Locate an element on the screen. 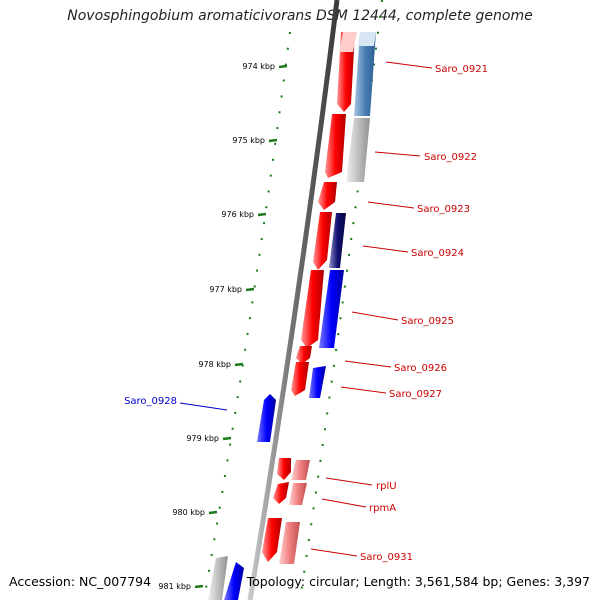  cds-box-saro-0921-tail is located at coordinates (367, 39).